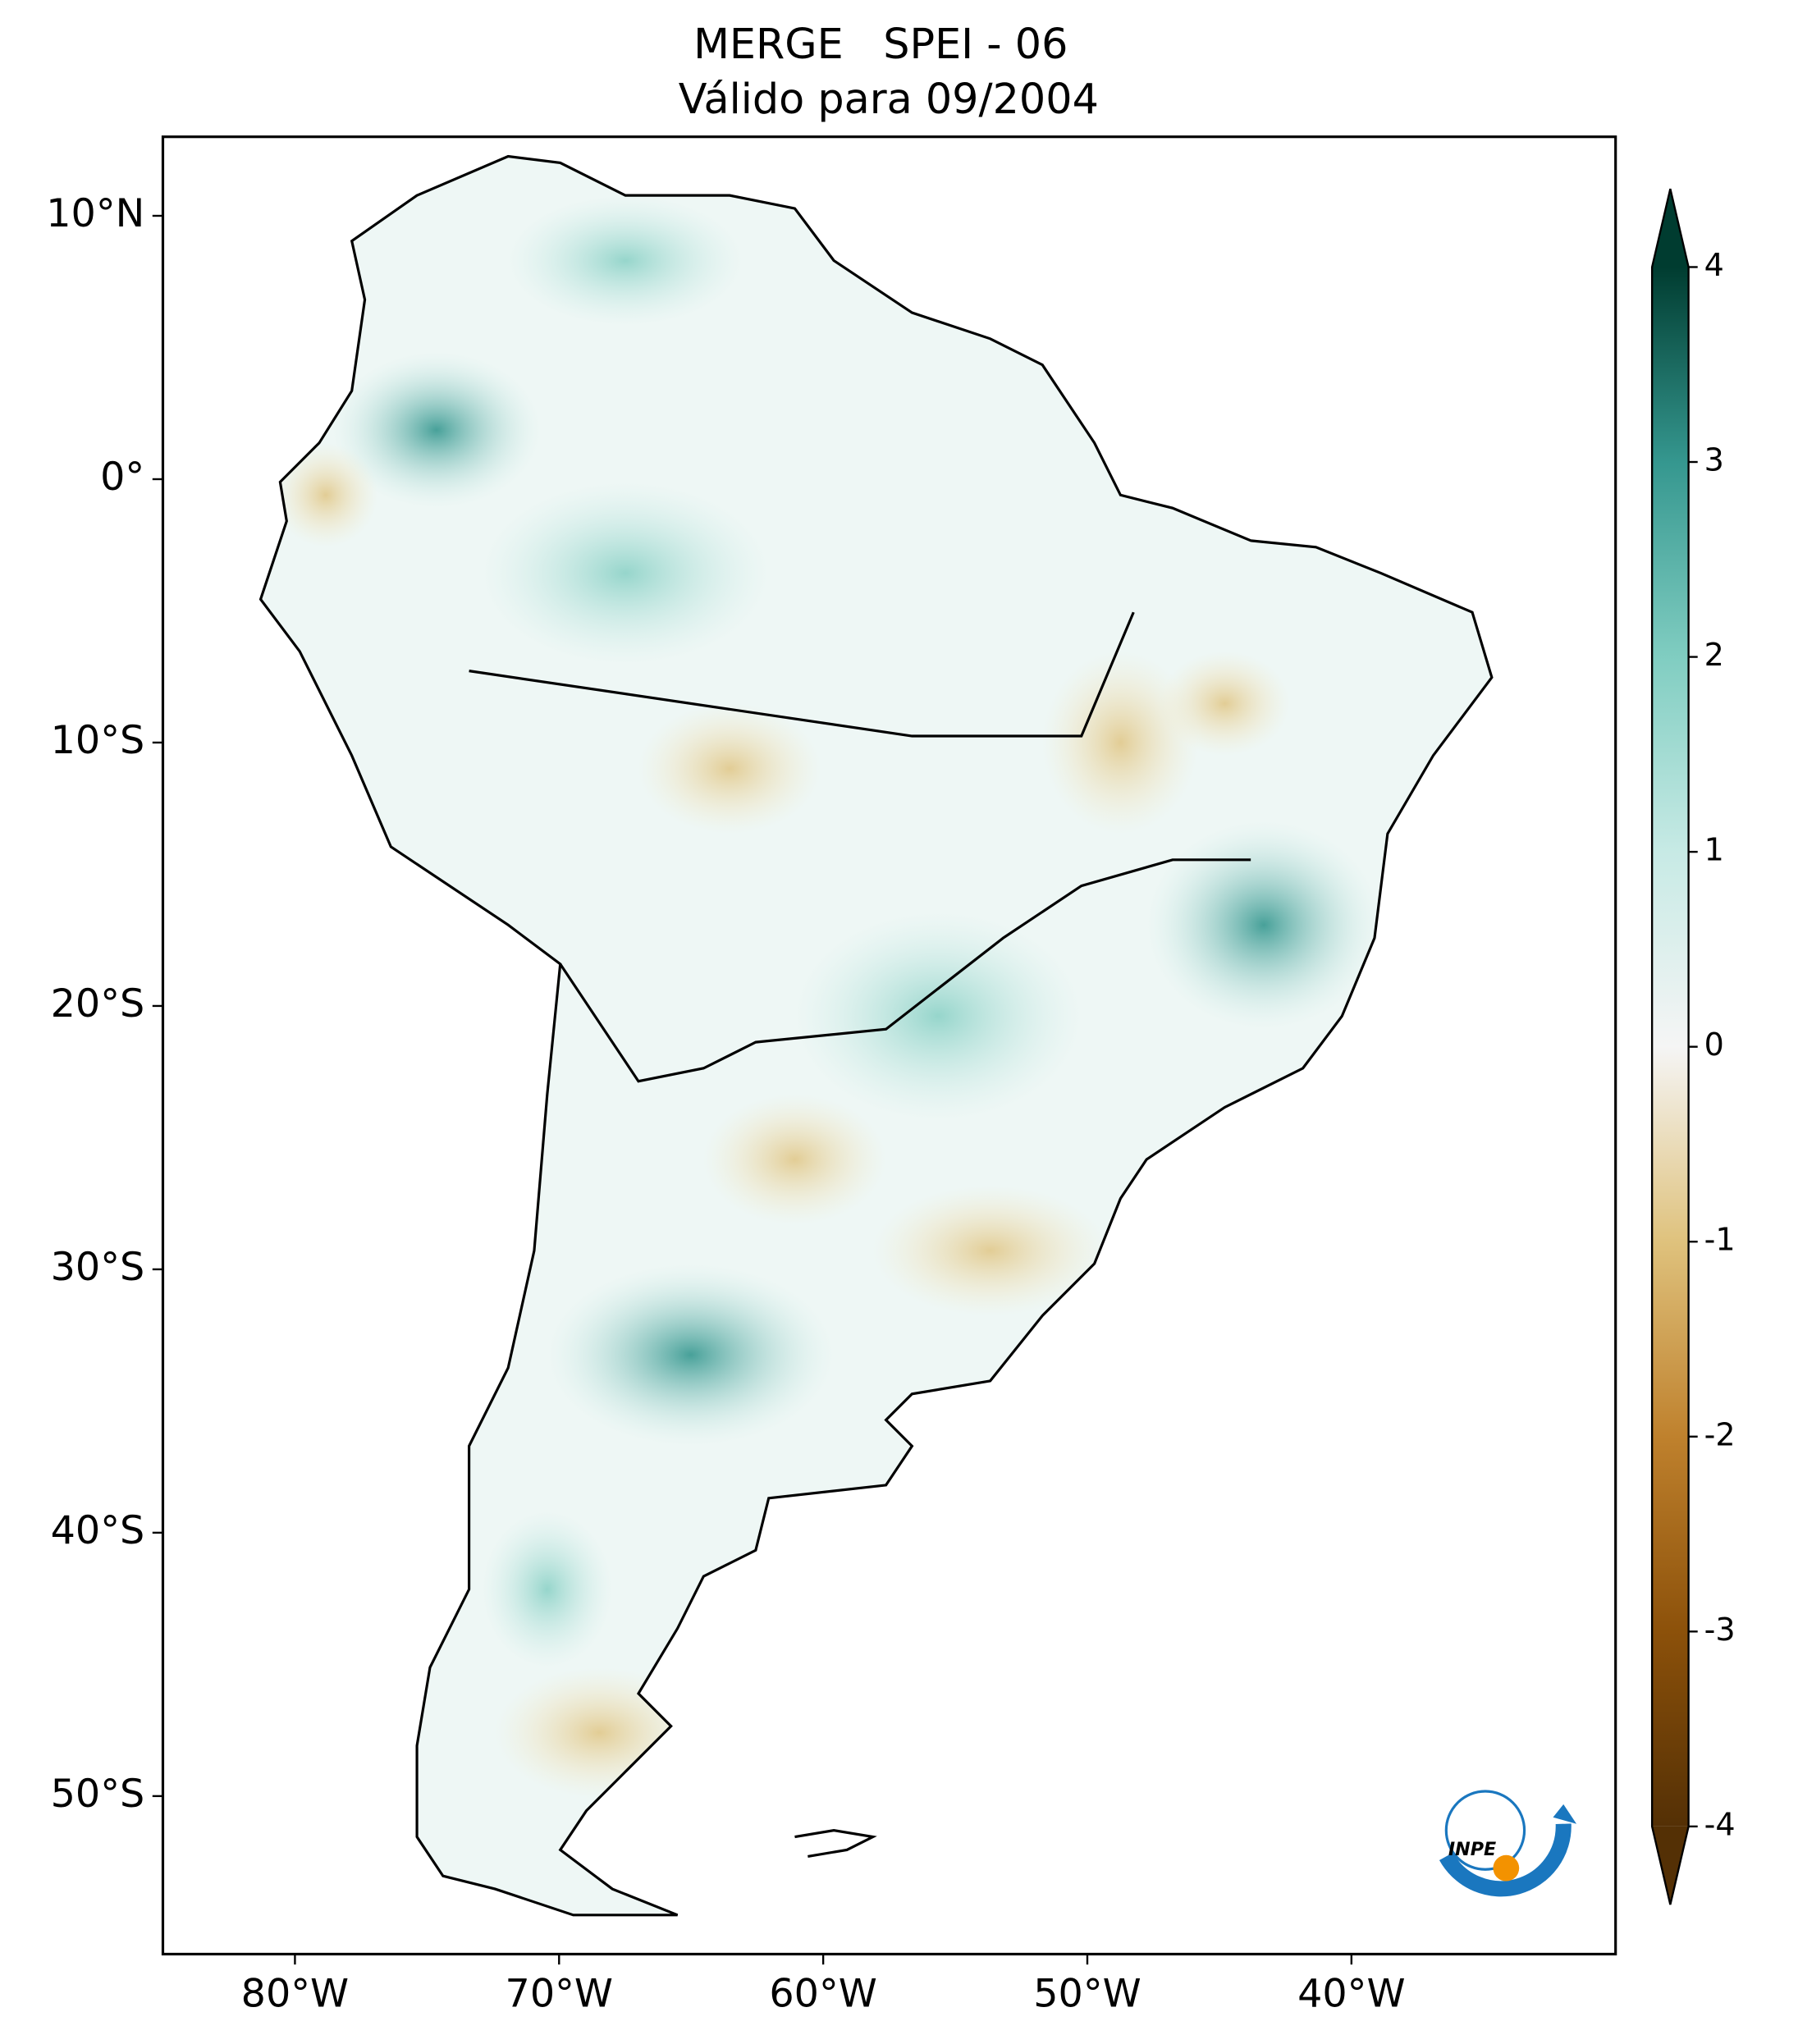  I want to click on y-tick-label: 30°S, so click(98, 1267).